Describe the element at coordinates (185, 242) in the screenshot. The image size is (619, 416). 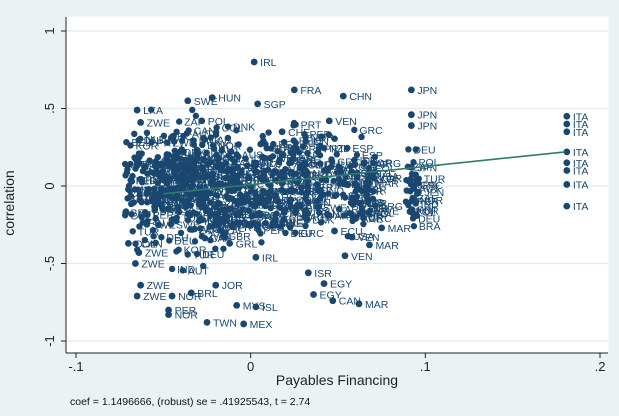
I see `point-label: DEU` at that location.